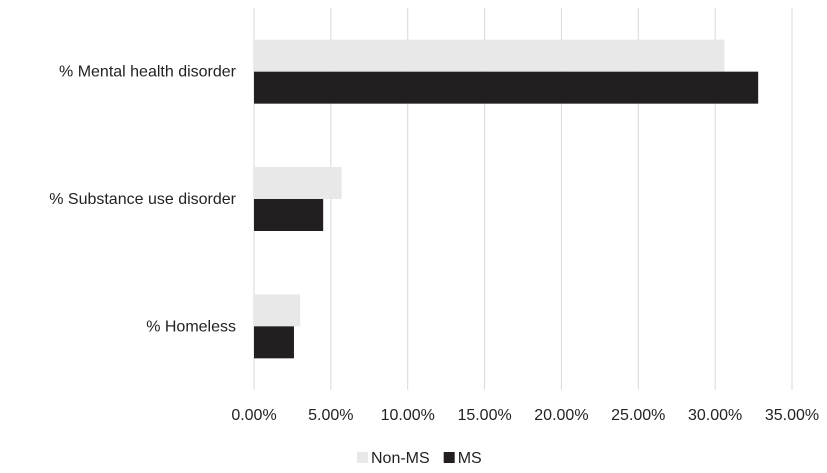 This screenshot has height=473, width=827. What do you see at coordinates (484, 415) in the screenshot?
I see `x-tick-label-3: 15.00%` at bounding box center [484, 415].